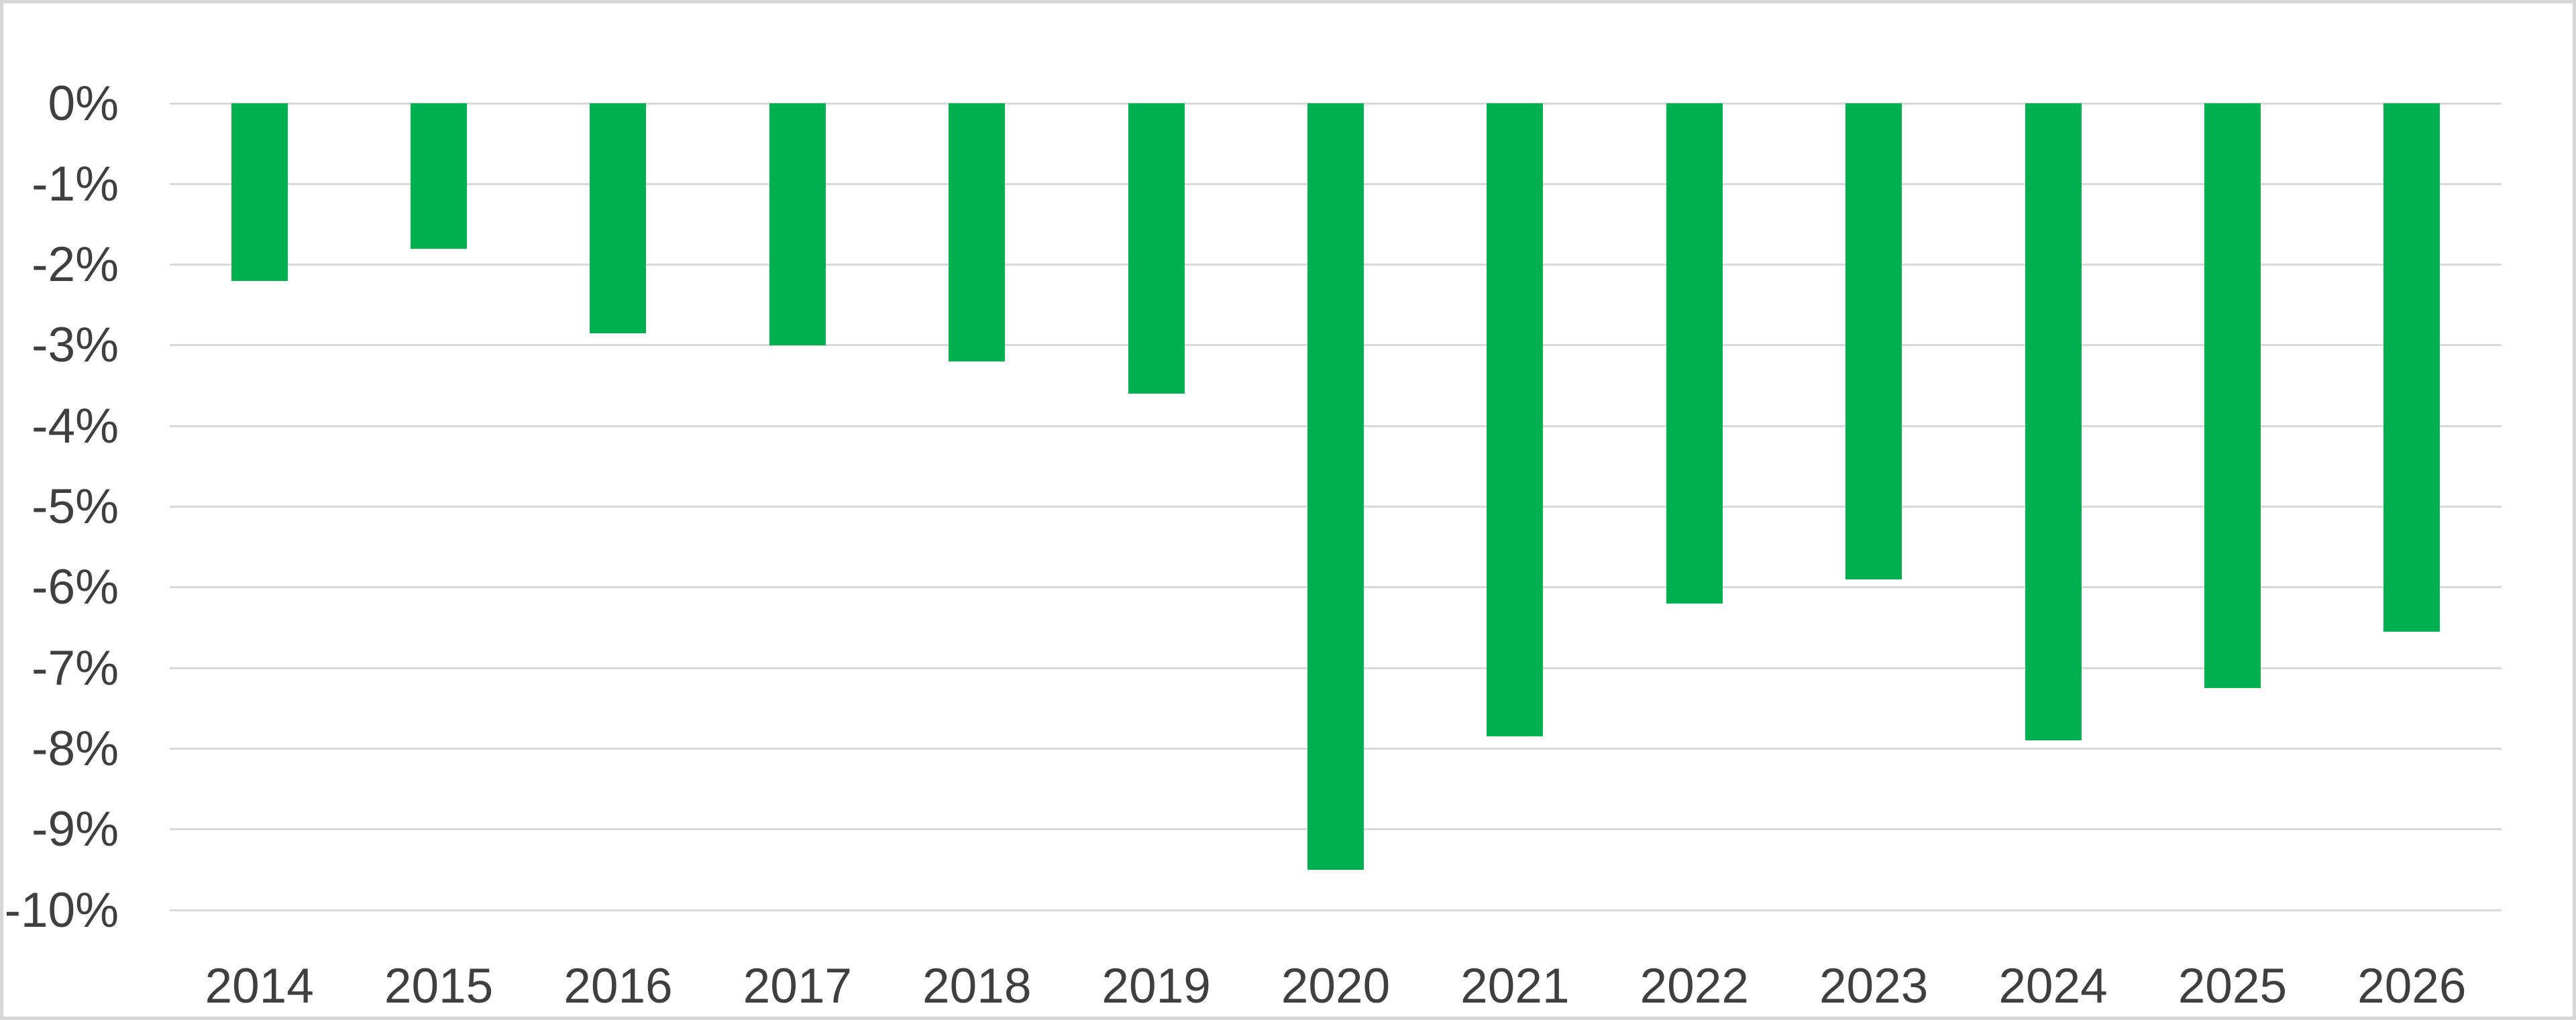  What do you see at coordinates (1336, 910) in the screenshot?
I see `gridline--10%` at bounding box center [1336, 910].